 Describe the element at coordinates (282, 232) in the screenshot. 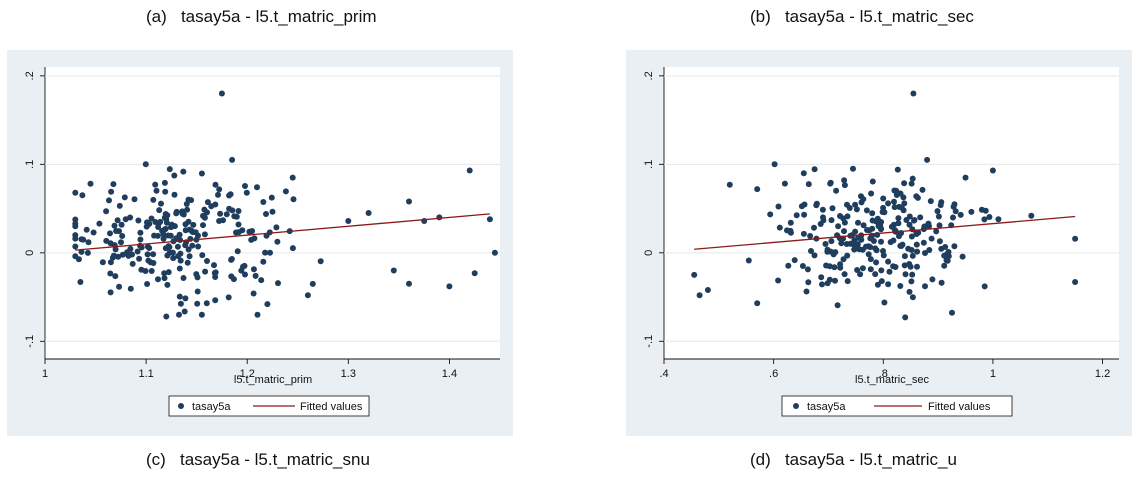

I see `fit-layer` at that location.